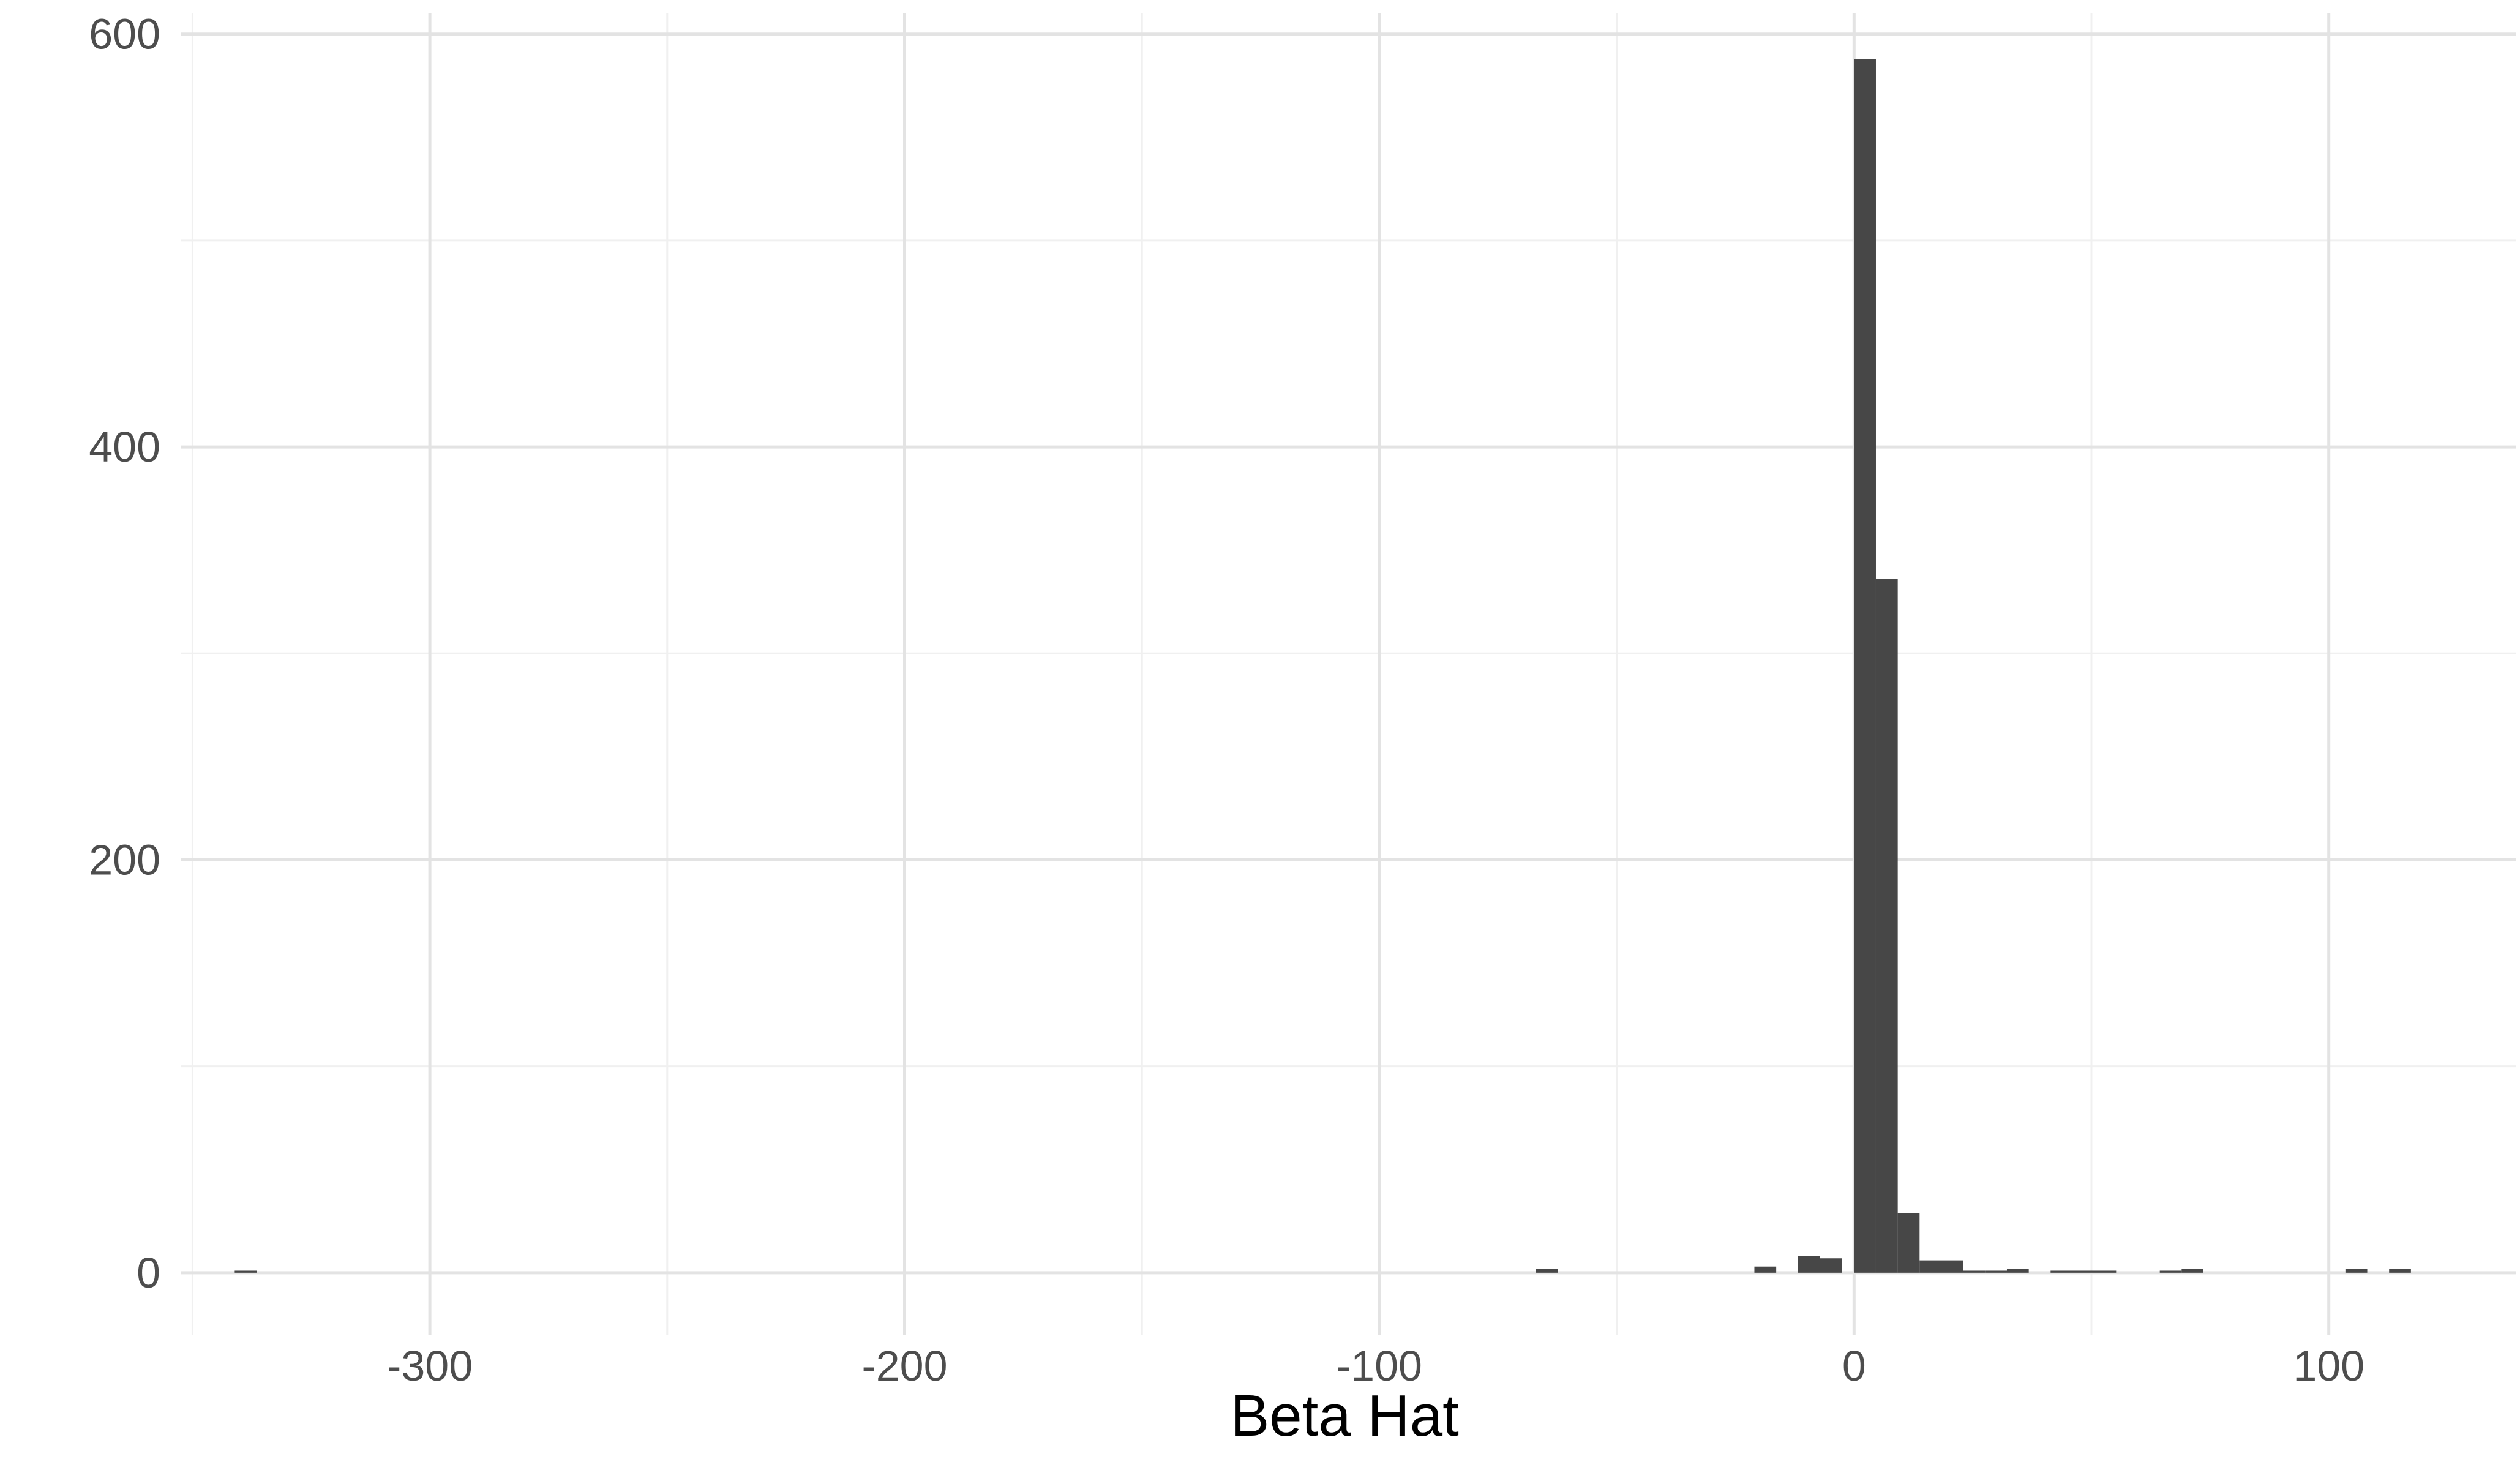  I want to click on x-tick-label: -200, so click(904, 1366).